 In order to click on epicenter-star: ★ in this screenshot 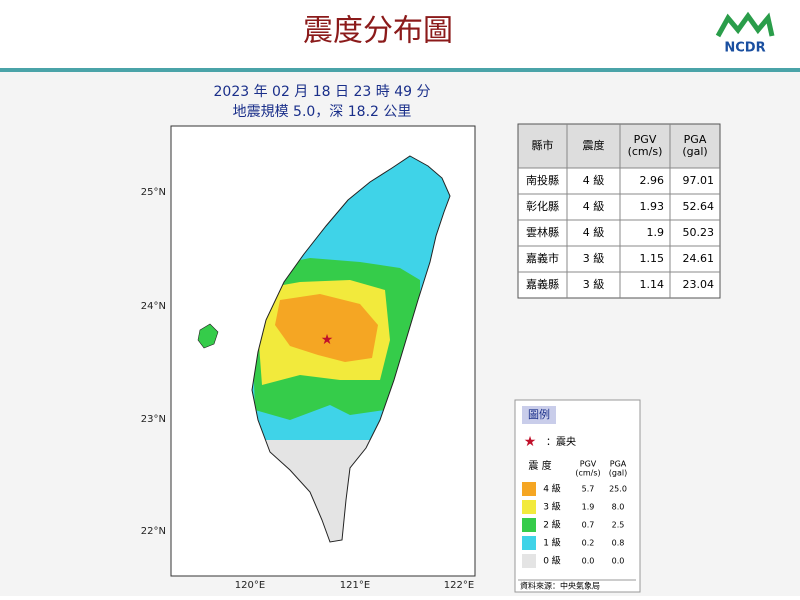, I will do `click(327, 340)`.